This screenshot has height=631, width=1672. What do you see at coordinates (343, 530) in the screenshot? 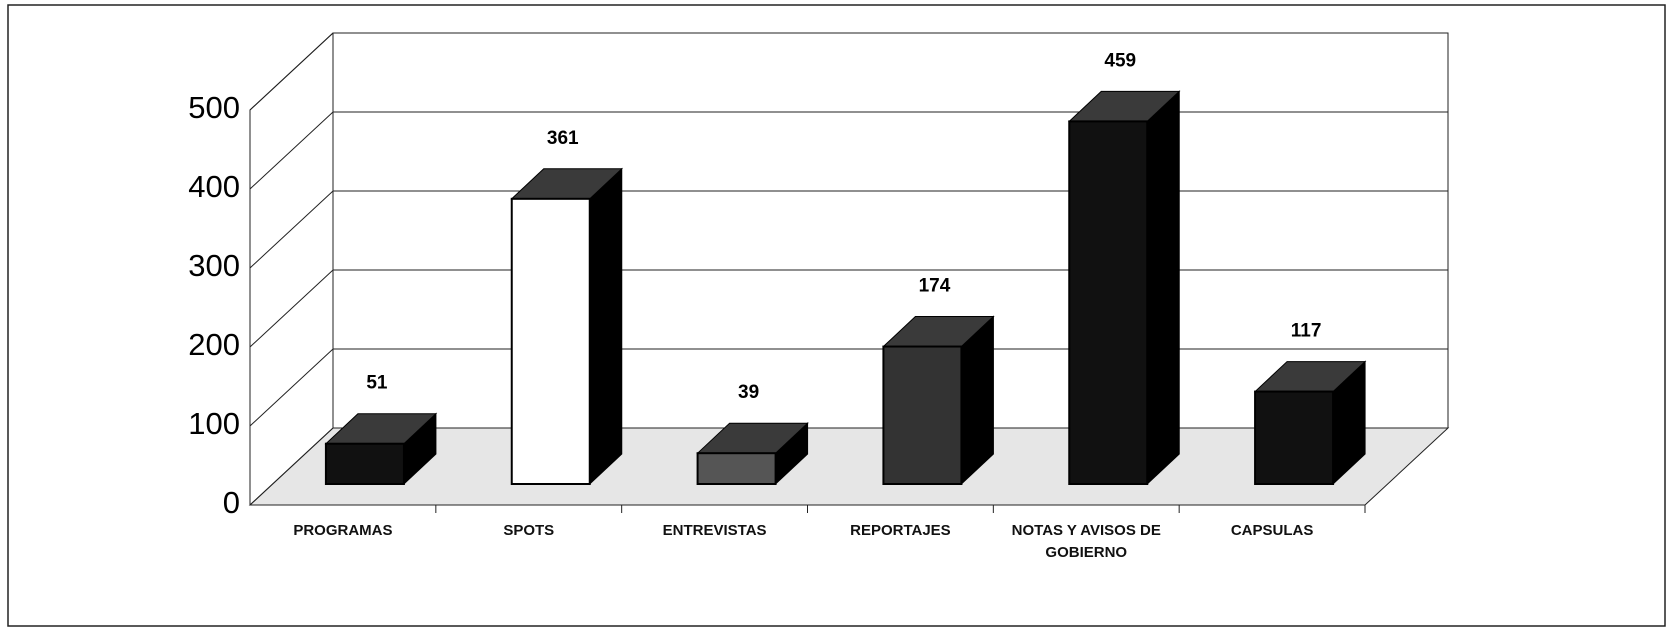
I see `x-tick-label: PROGRAMAS` at bounding box center [343, 530].